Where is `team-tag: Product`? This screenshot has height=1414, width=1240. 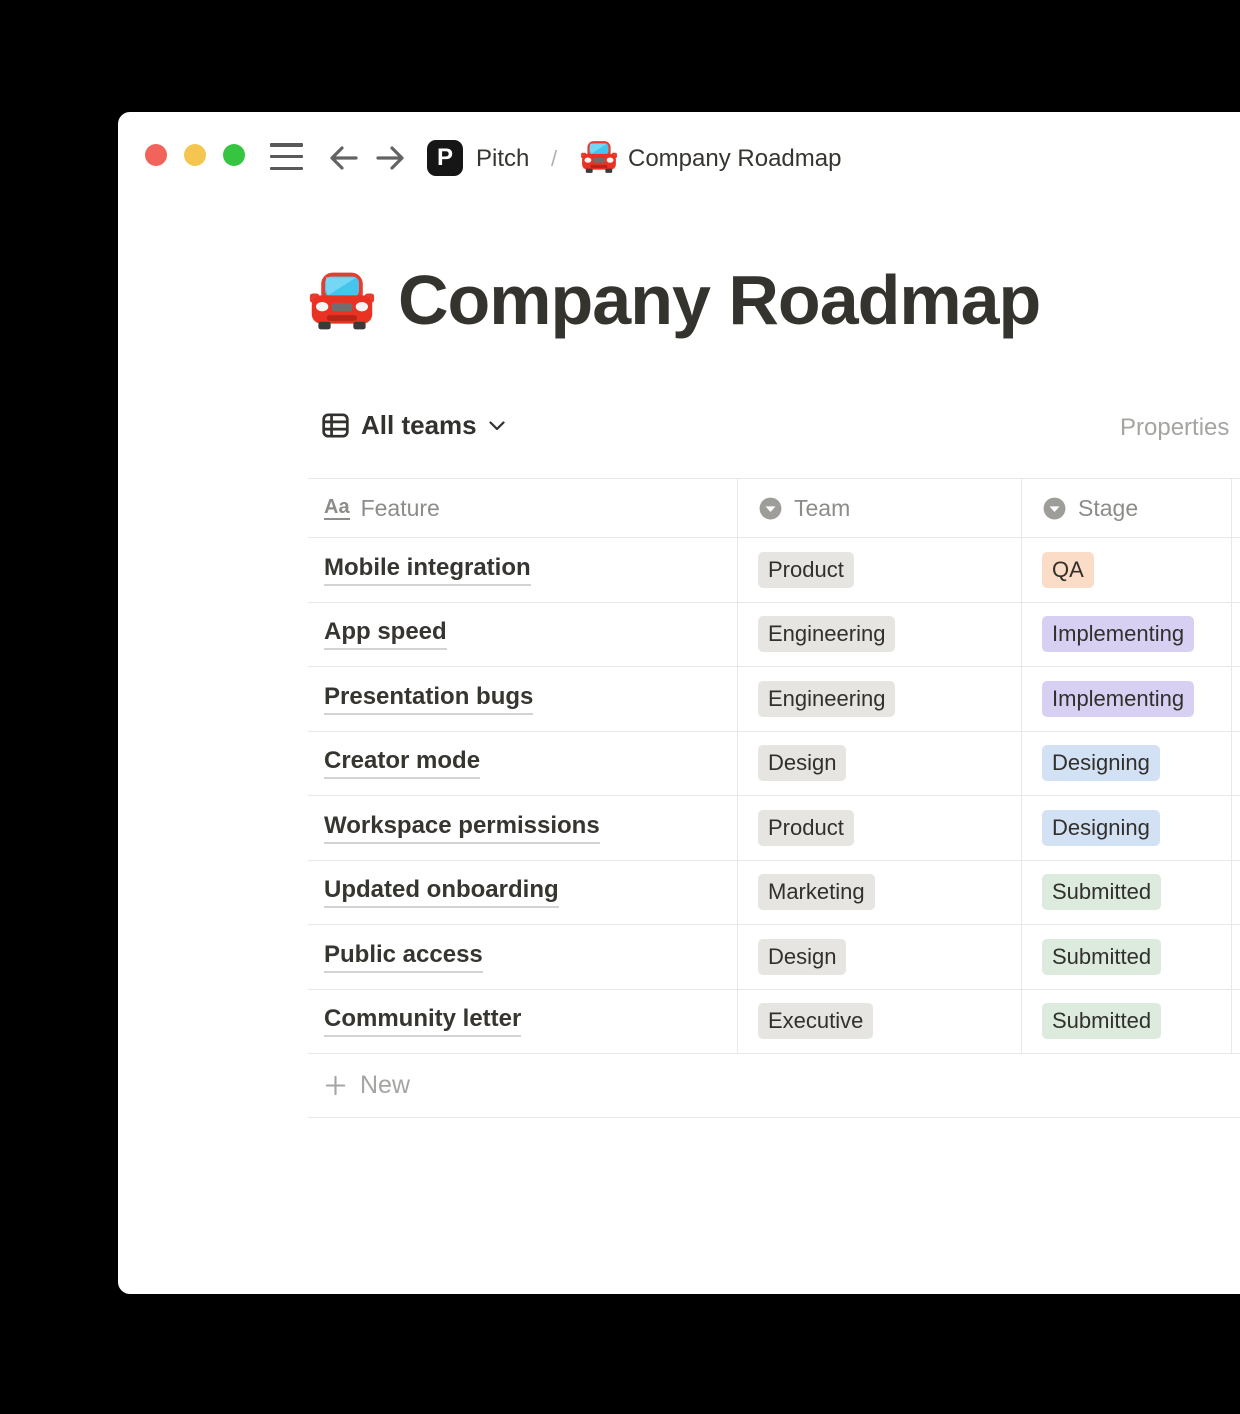 team-tag: Product is located at coordinates (806, 827).